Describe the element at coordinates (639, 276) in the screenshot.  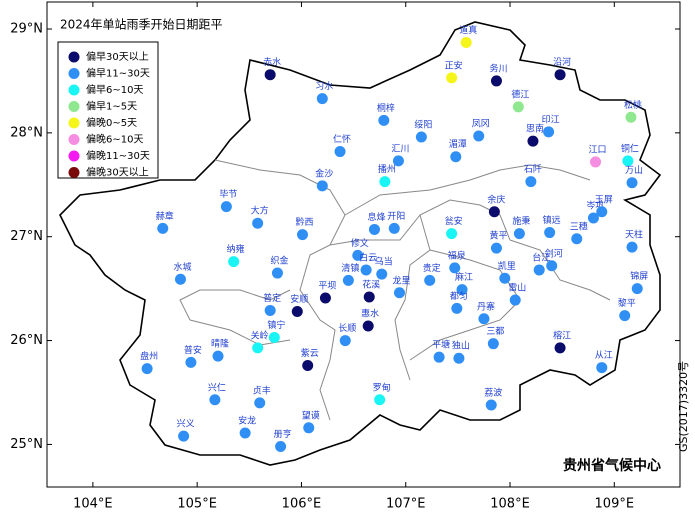
I see `station-label: 锦屏` at that location.